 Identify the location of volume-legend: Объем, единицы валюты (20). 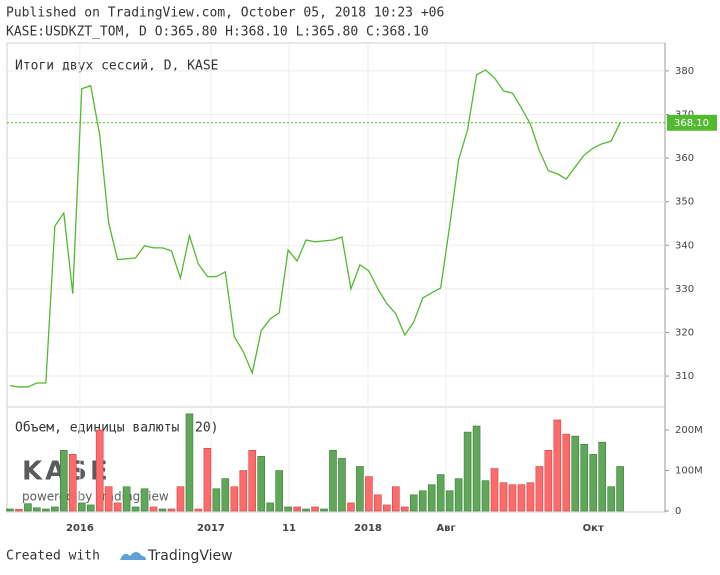
(117, 428).